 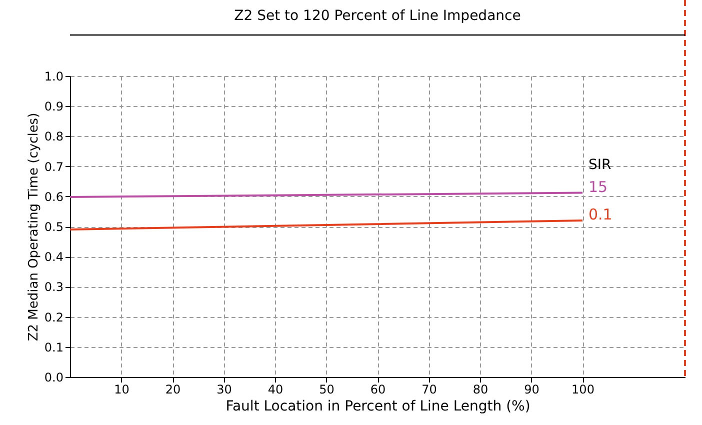 What do you see at coordinates (54, 77) in the screenshot?
I see `y-tick-label: 1.0` at bounding box center [54, 77].